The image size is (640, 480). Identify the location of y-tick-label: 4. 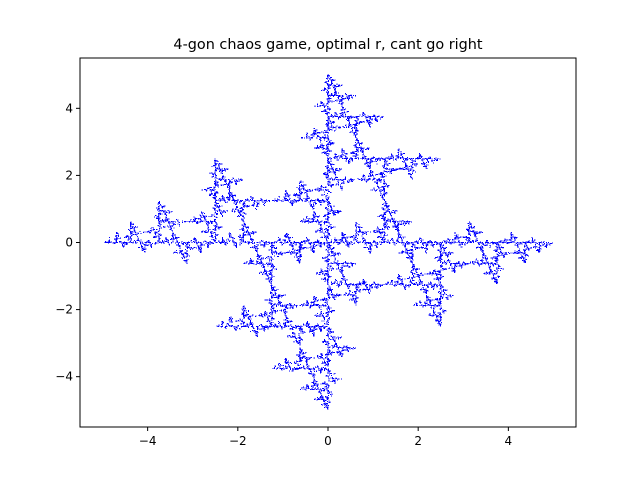
(69, 108).